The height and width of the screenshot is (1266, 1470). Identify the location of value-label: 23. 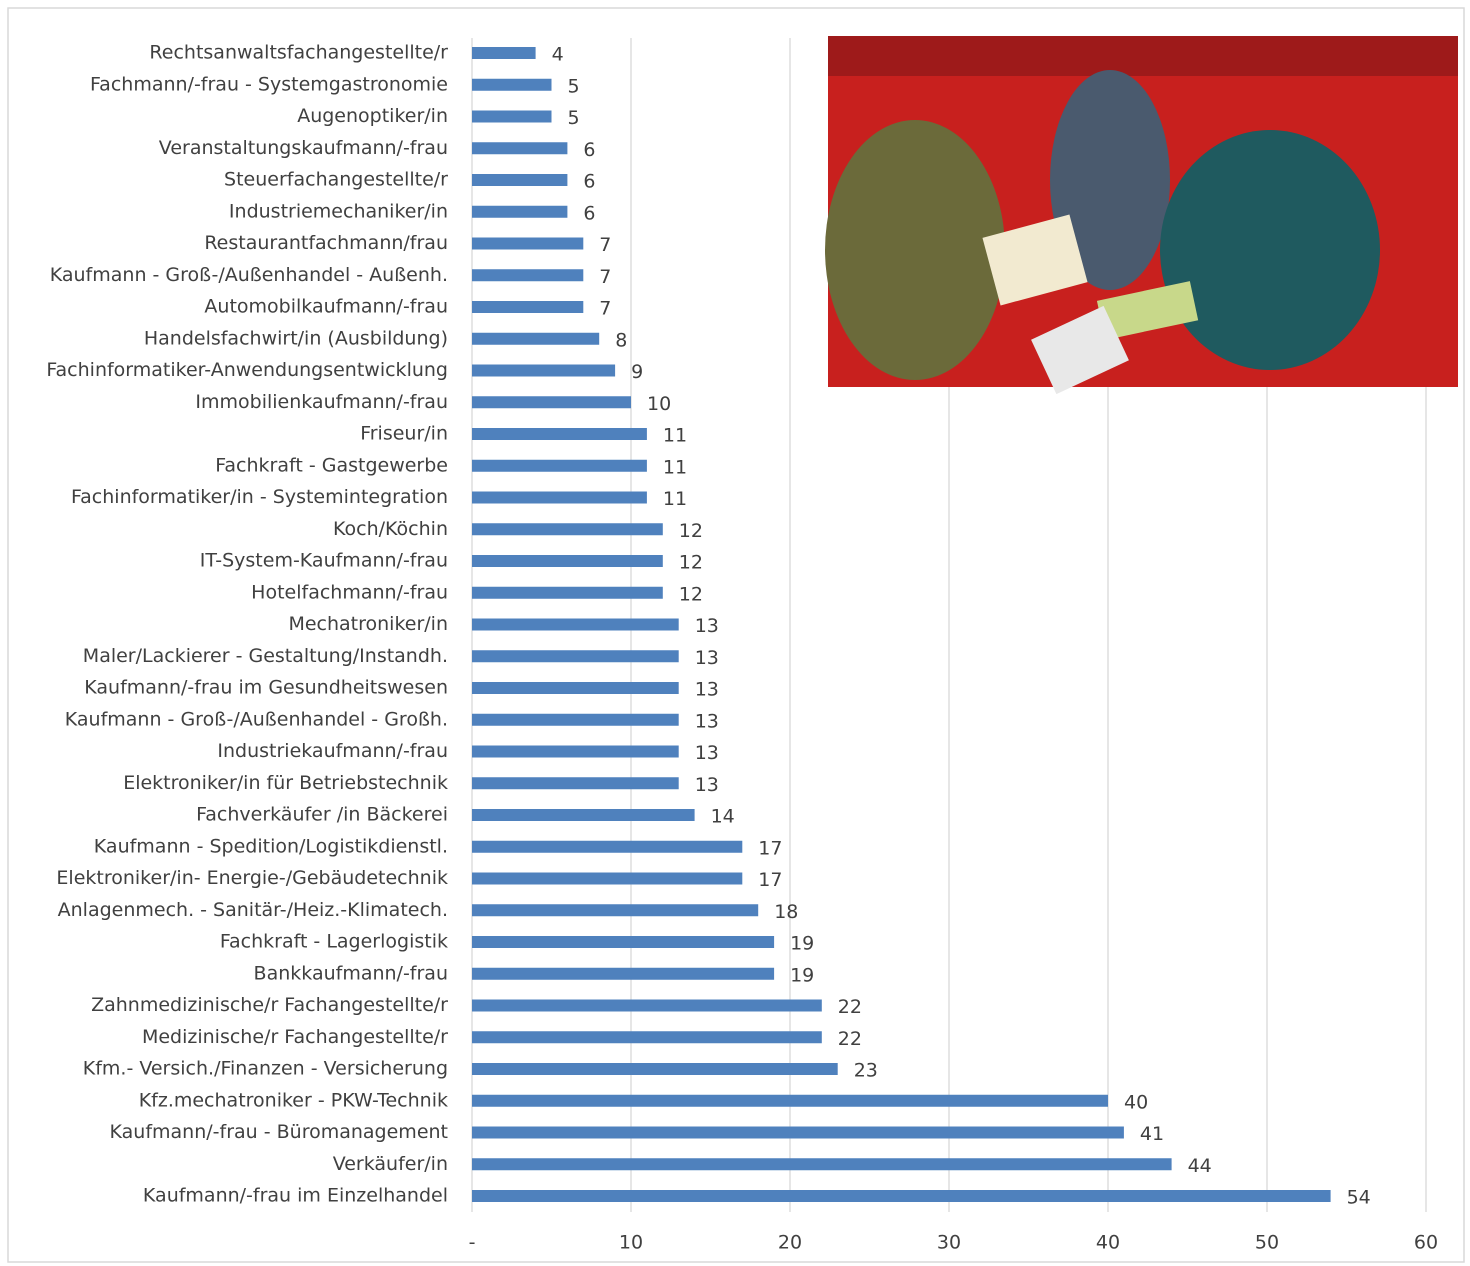
(866, 1071).